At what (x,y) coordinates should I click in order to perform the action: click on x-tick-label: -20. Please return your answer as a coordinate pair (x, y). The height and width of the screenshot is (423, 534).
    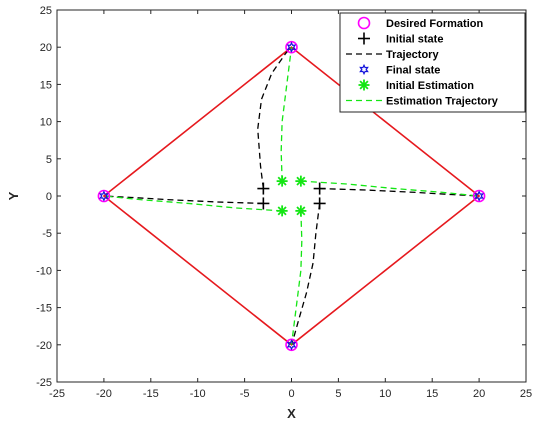
    Looking at the image, I should click on (104, 394).